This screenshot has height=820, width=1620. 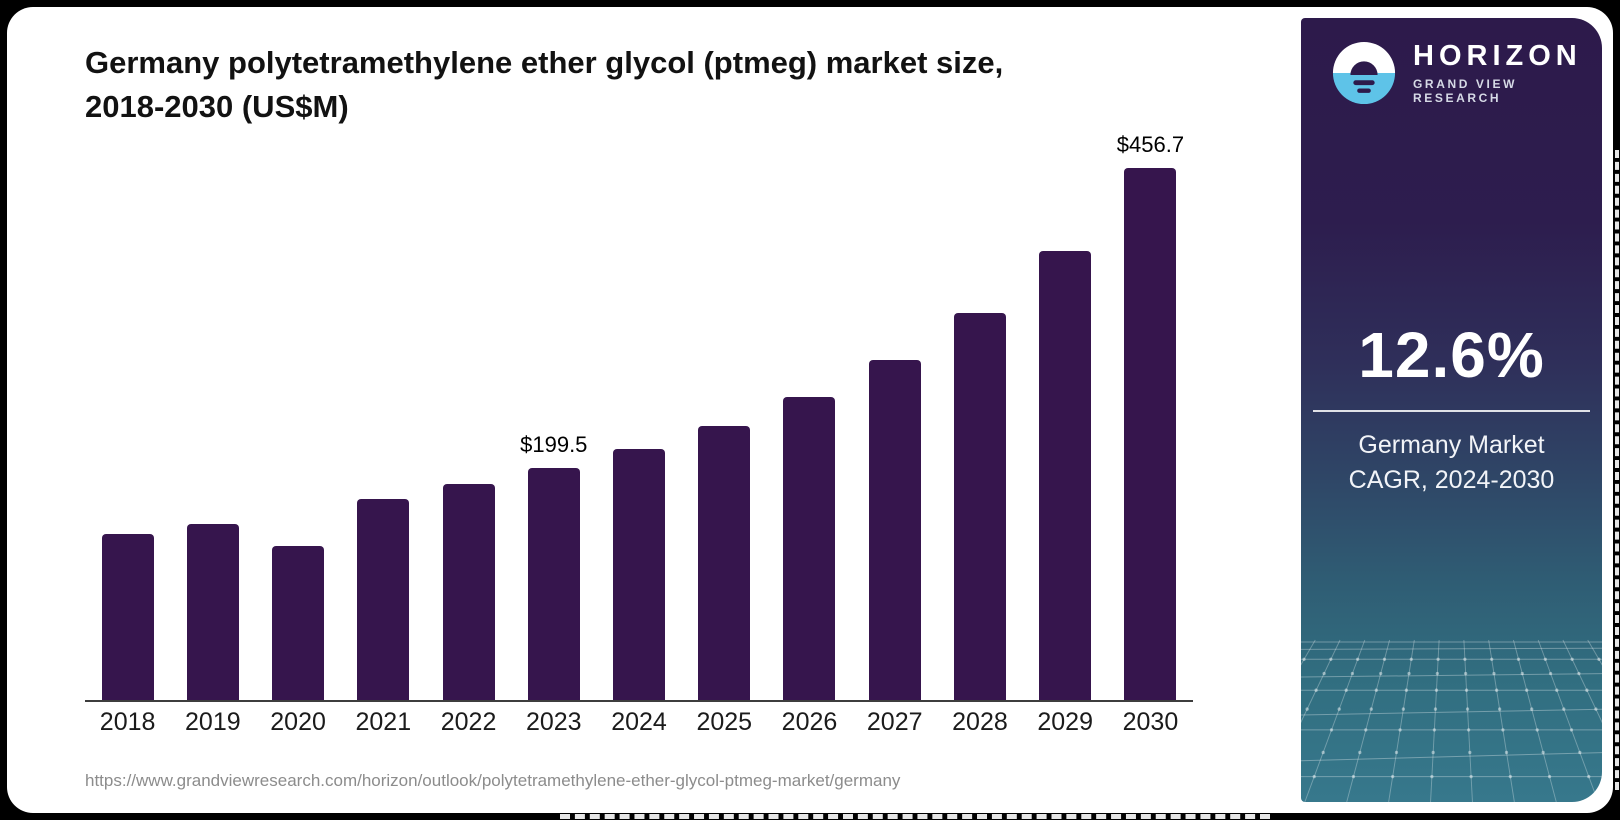 What do you see at coordinates (298, 623) in the screenshot?
I see `bar-2020` at bounding box center [298, 623].